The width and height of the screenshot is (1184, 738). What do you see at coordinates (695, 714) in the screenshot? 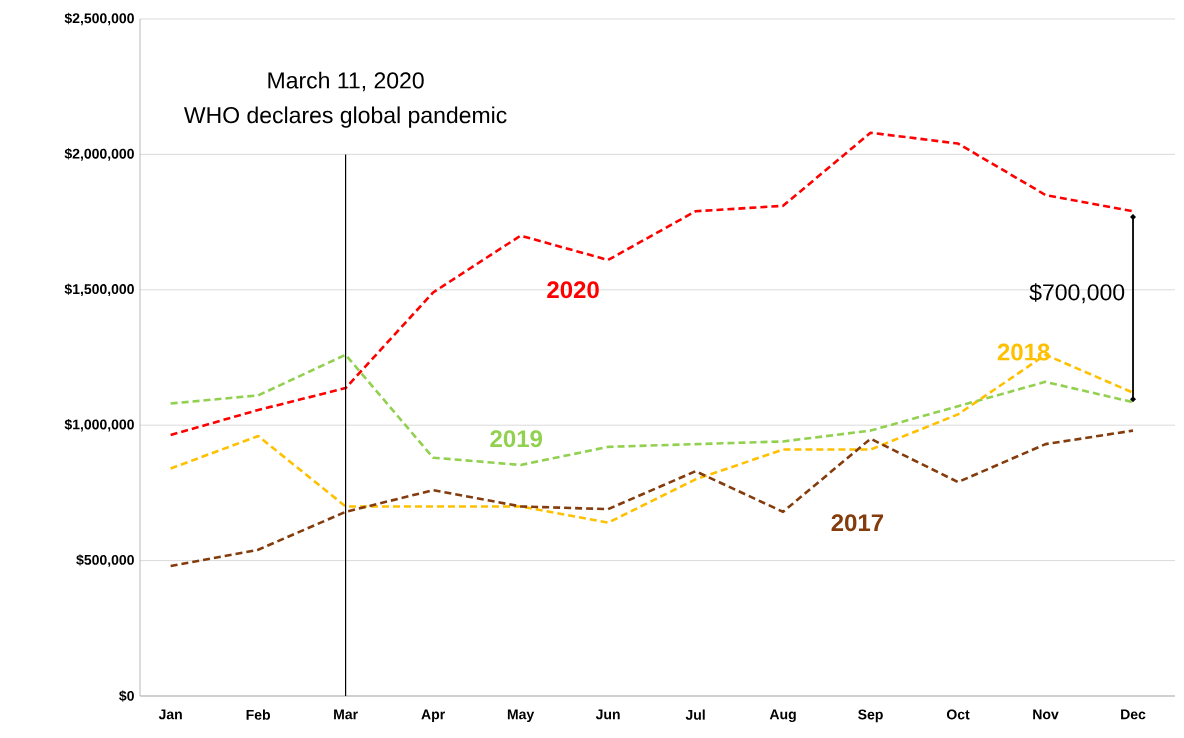
I see `x-tick-label: Jul` at bounding box center [695, 714].